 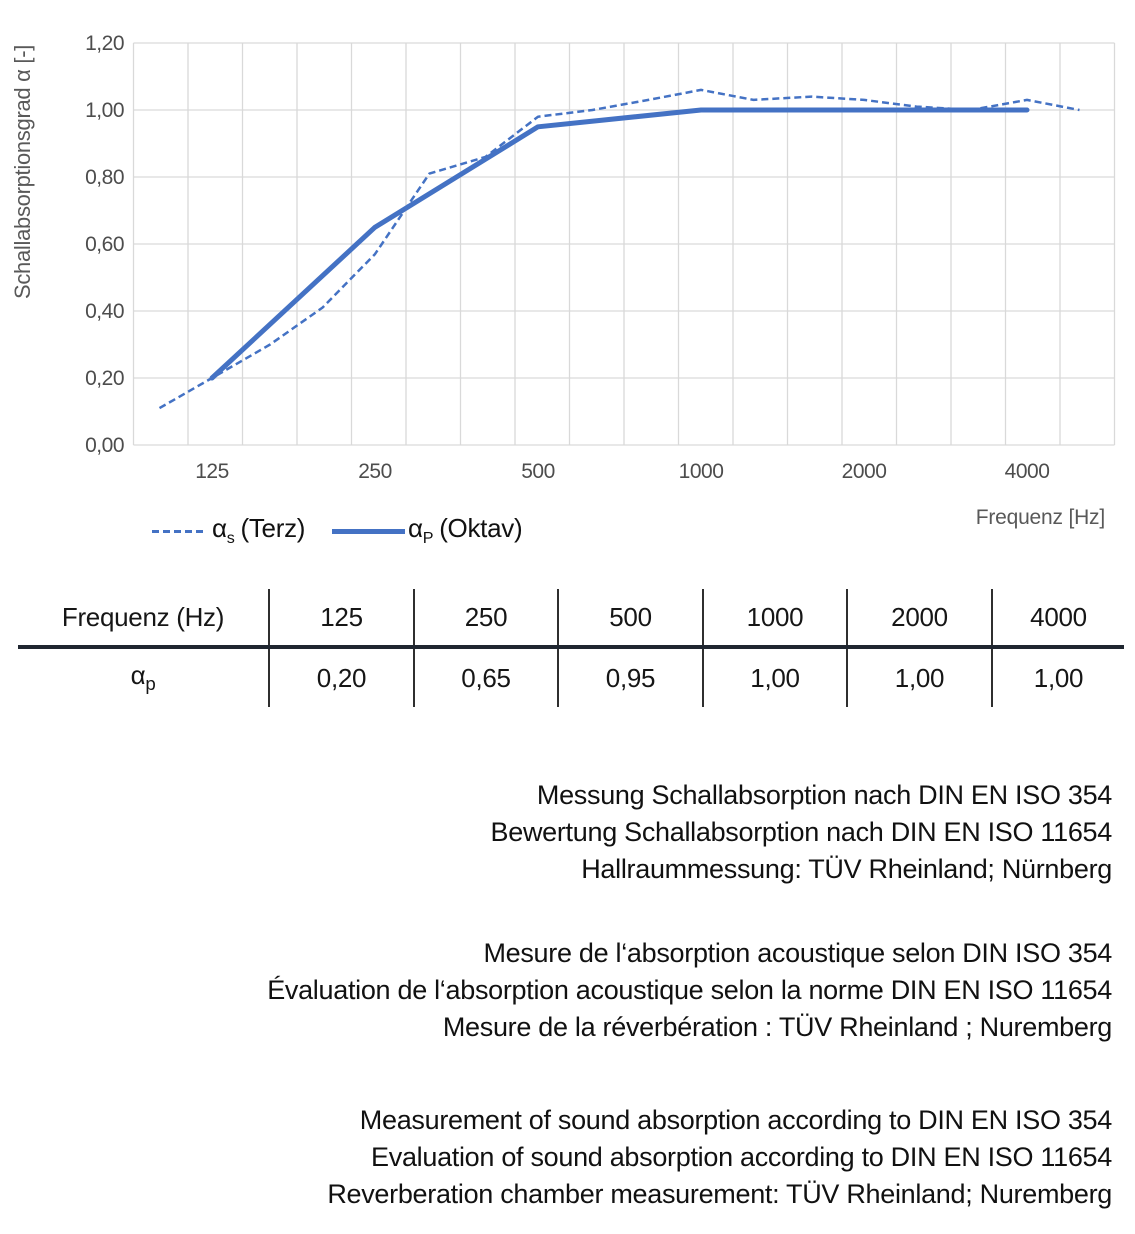 I want to click on table-header-row: Frequenz (Hz) 125 250 500 1000 2000 4000, so click(x=571, y=619).